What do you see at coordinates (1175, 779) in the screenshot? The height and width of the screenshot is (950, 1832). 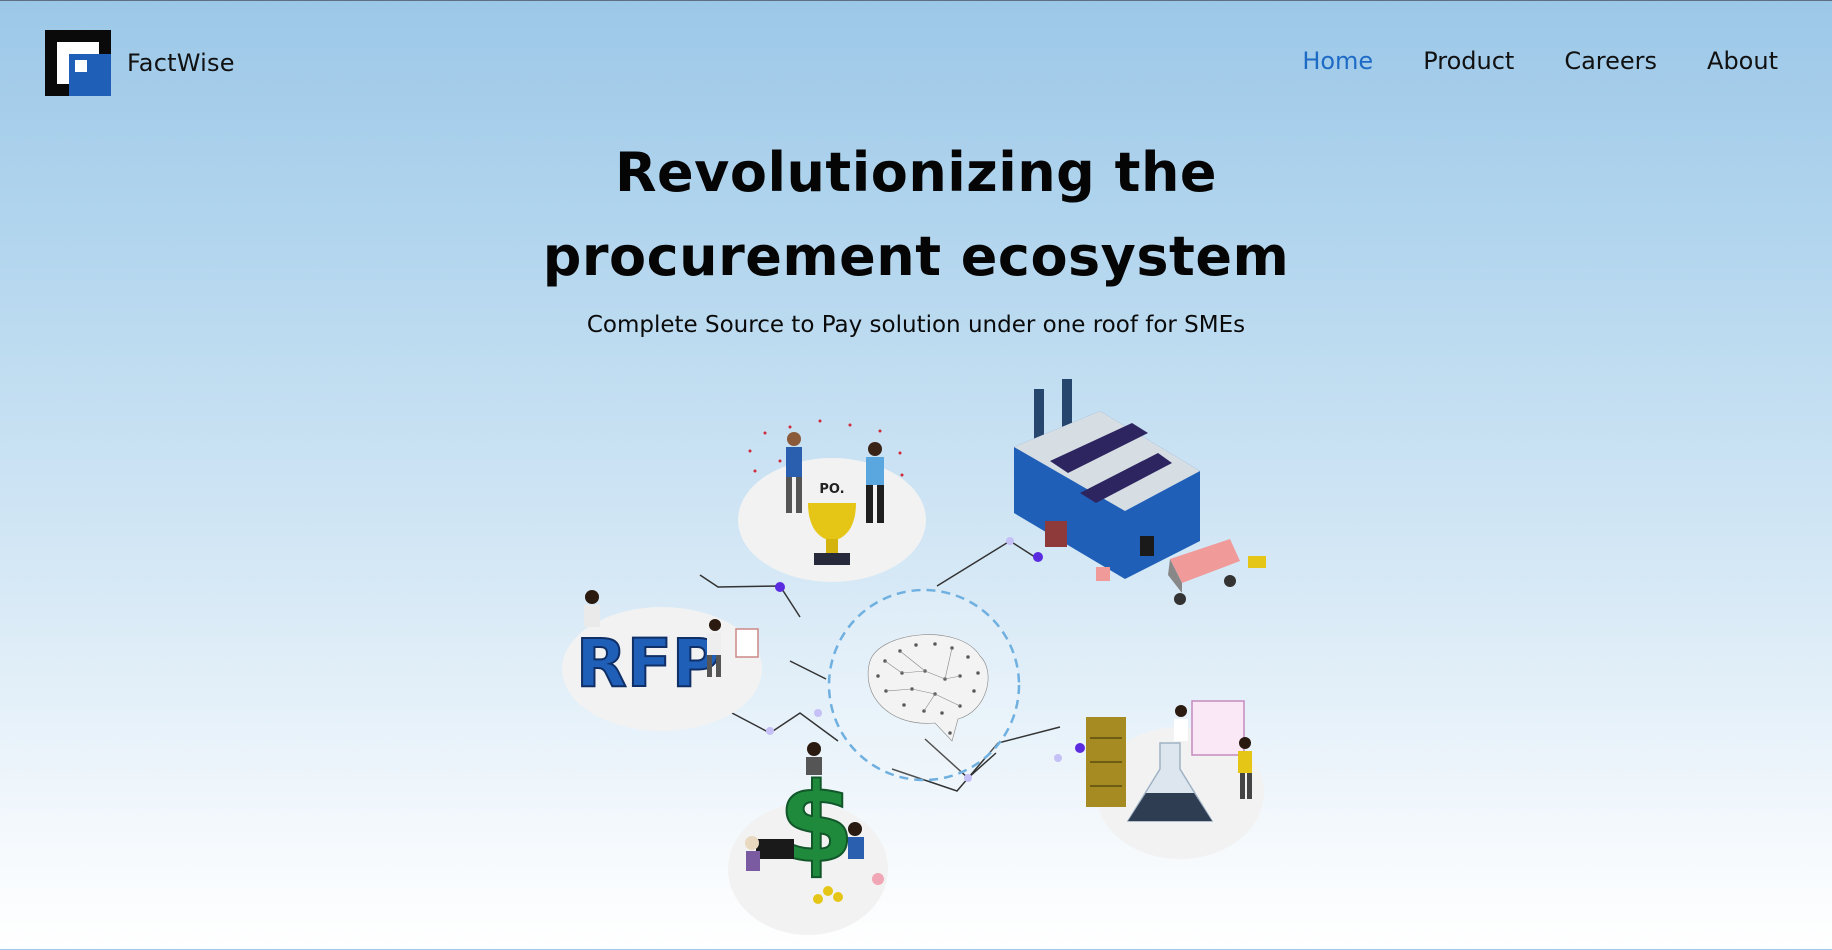 I see `lab-flask-icon` at bounding box center [1175, 779].